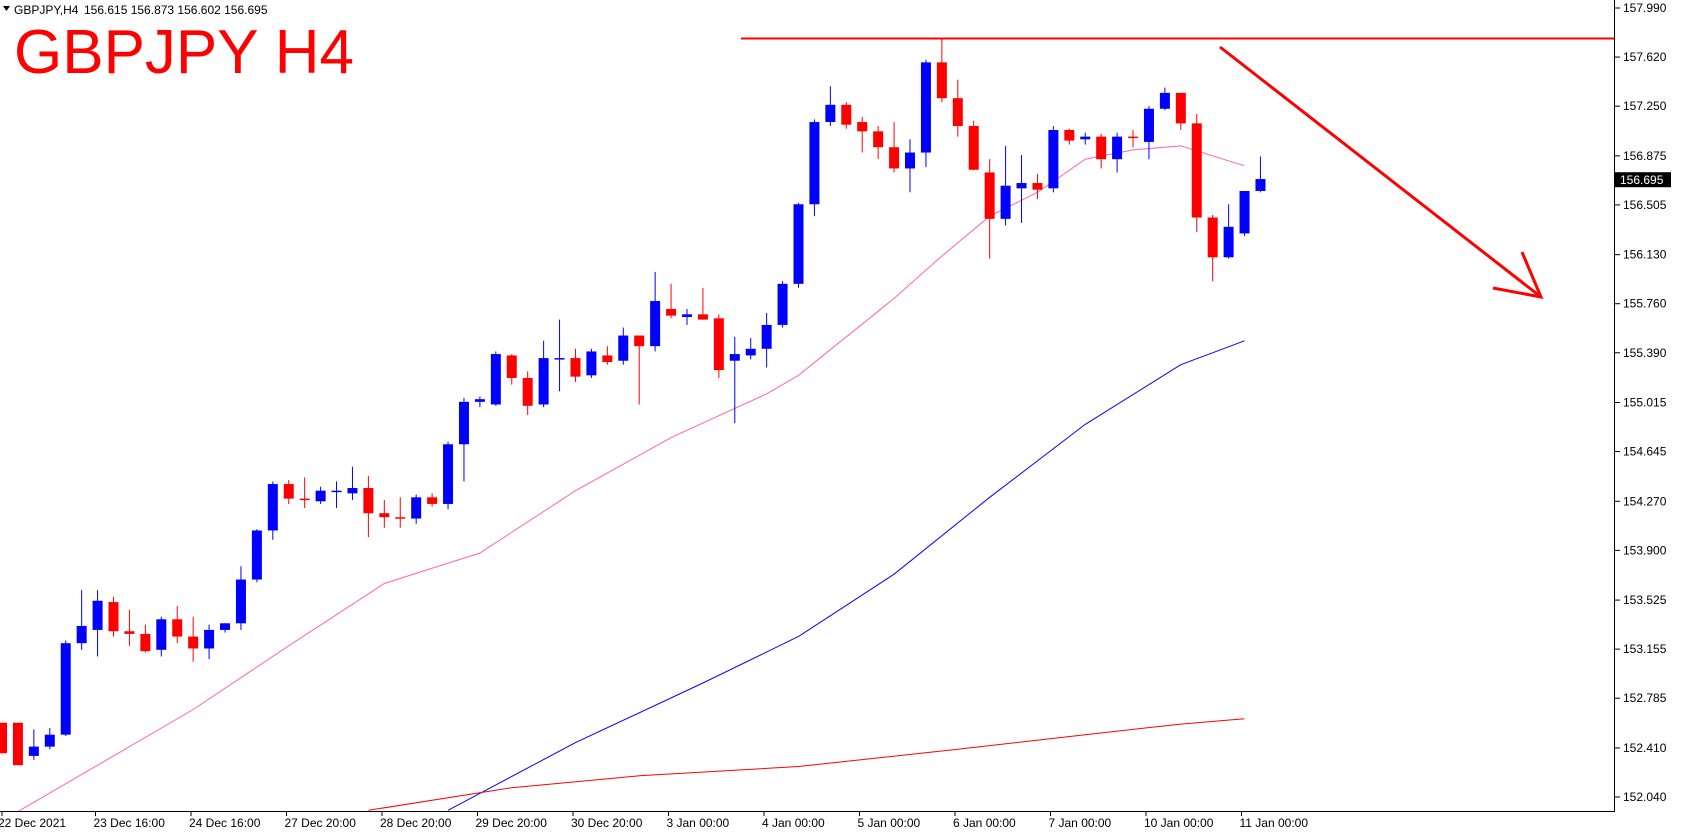 The image size is (1681, 833). Describe the element at coordinates (1645, 8) in the screenshot. I see `price-tick-label: 157.990` at that location.